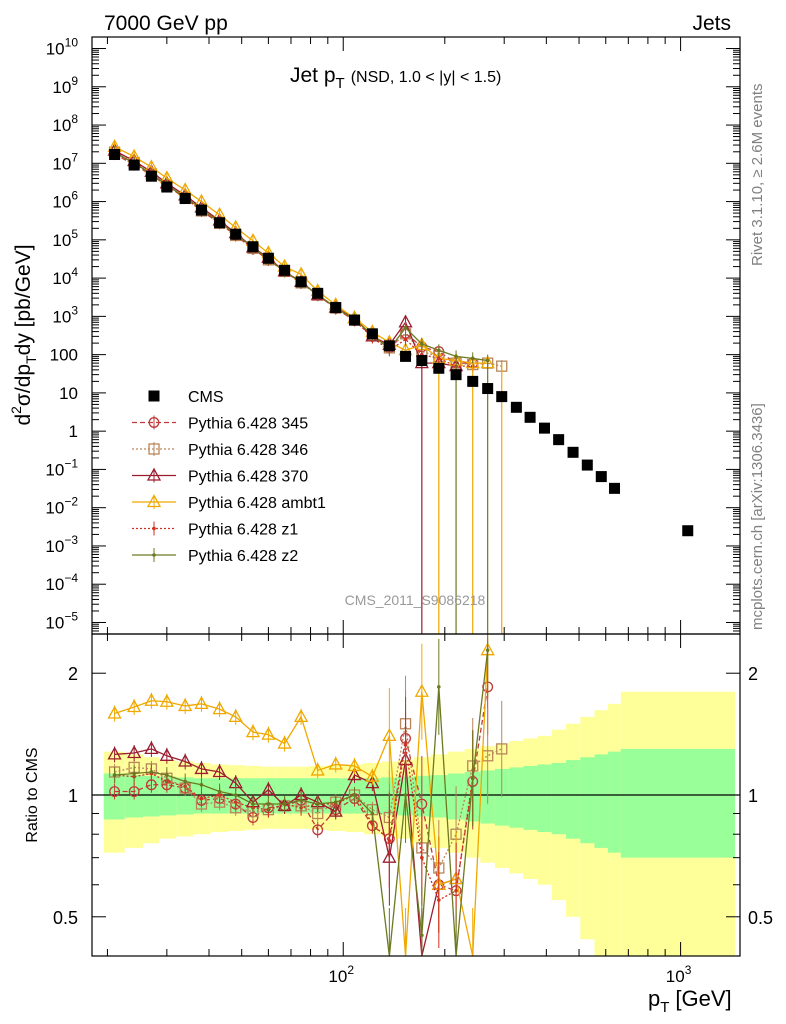 The height and width of the screenshot is (1024, 786). I want to click on main-y-tick-label: 10⁵, so click(65, 238).